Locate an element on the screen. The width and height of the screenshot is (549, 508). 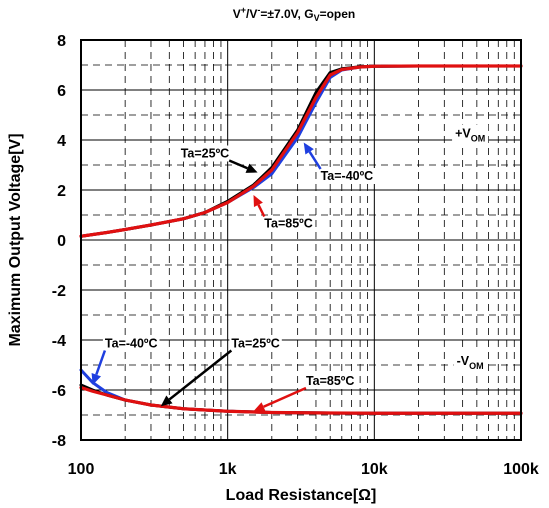
subtitle-v1: V is located at coordinates (237, 14).